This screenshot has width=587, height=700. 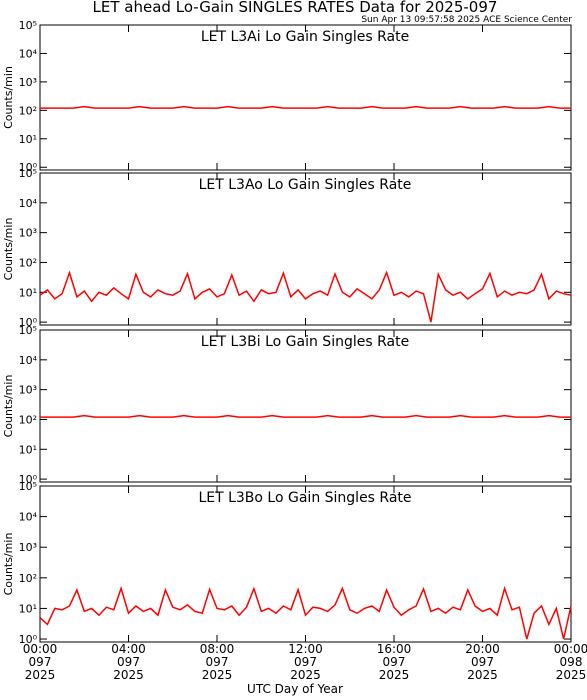 What do you see at coordinates (305, 662) in the screenshot?
I see `x-tick-label: 12:00 097 2025` at bounding box center [305, 662].